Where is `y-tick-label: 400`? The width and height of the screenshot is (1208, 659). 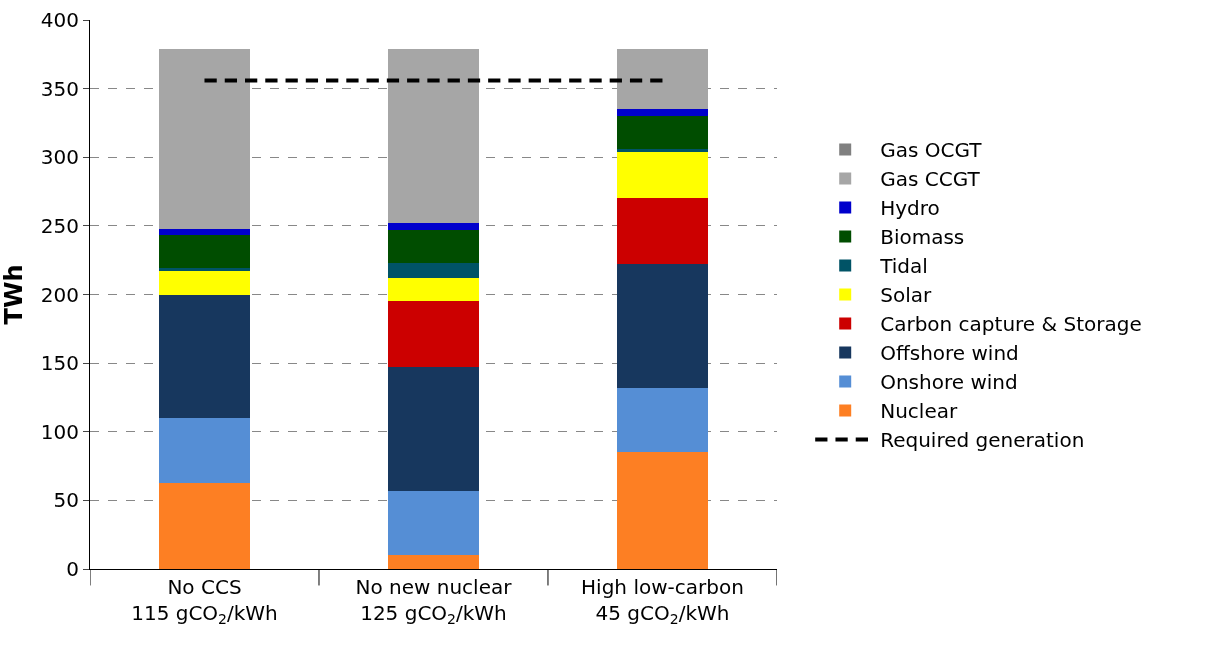
y-tick-label: 400 is located at coordinates (59, 20).